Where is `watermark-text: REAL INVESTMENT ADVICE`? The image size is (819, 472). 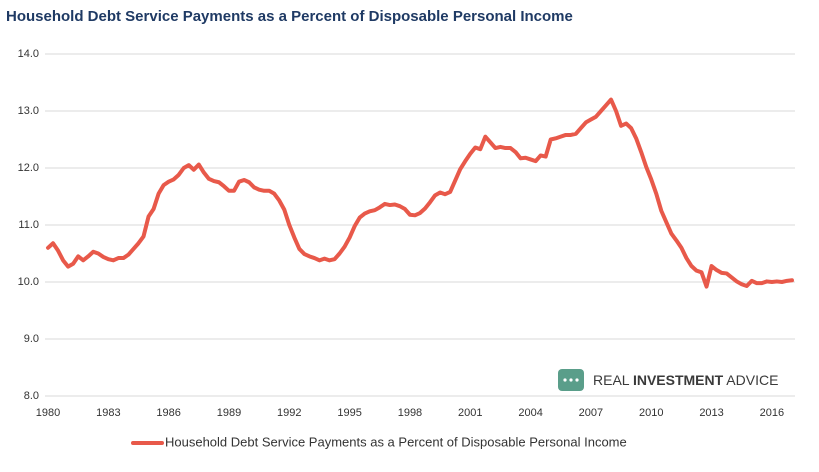
watermark-text: REAL INVESTMENT ADVICE is located at coordinates (685, 380).